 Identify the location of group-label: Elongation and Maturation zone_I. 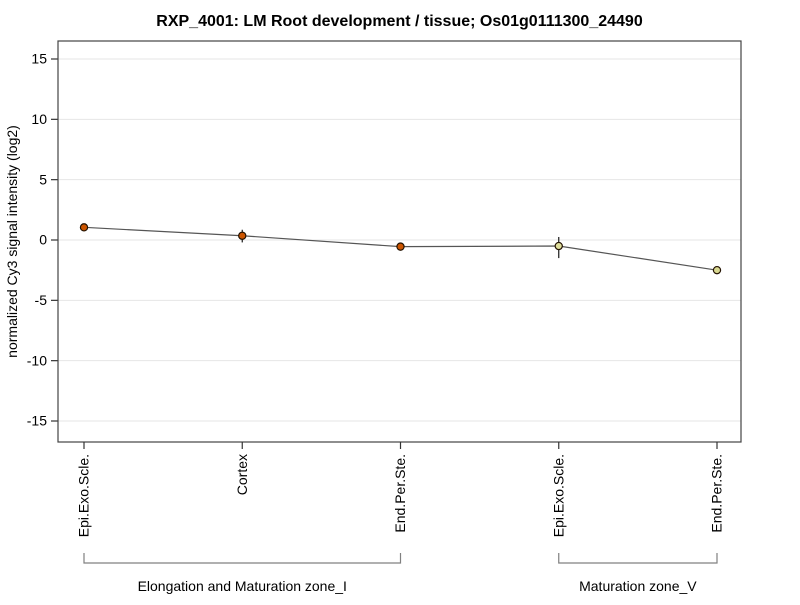
(242, 586).